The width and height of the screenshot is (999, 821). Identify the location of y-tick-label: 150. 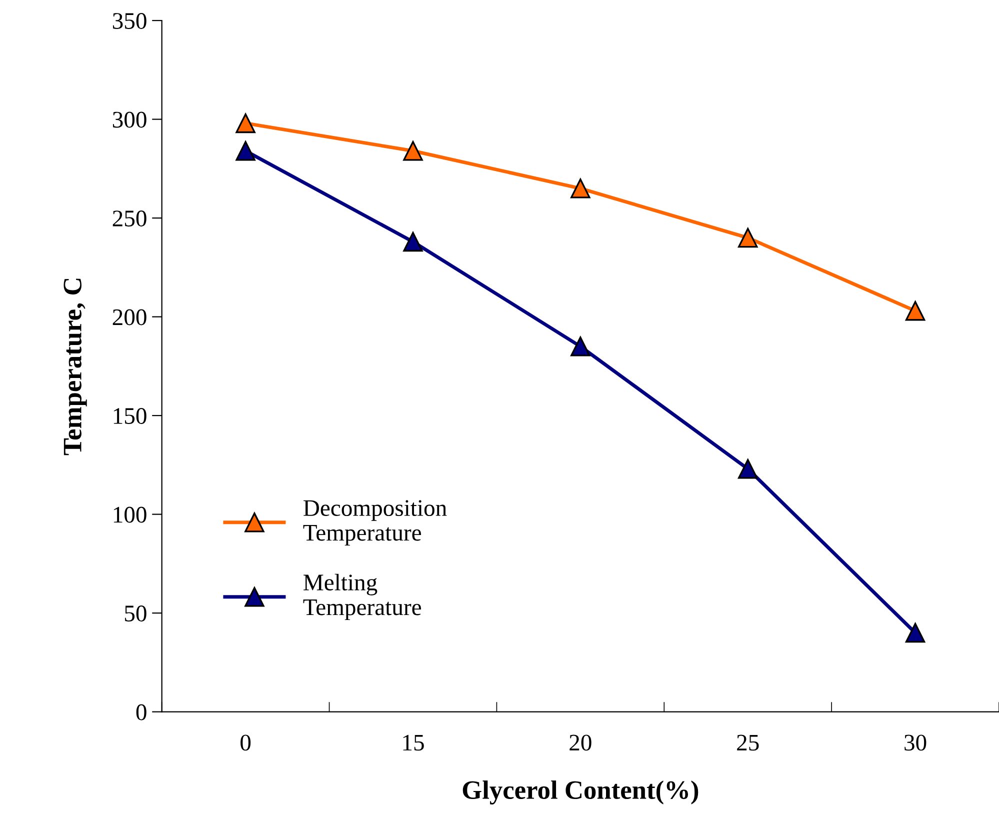
(130, 416).